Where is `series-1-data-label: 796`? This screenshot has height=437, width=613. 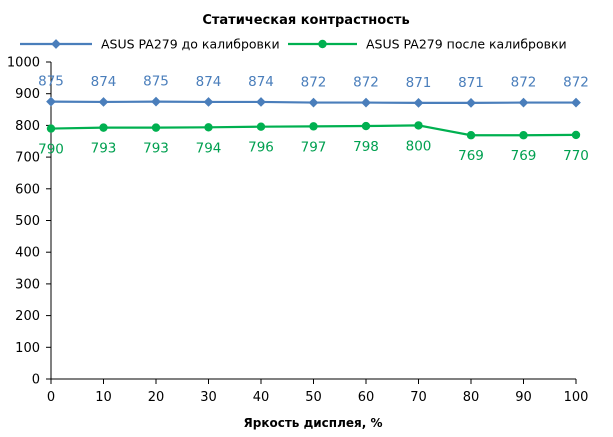 series-1-data-label: 796 is located at coordinates (261, 148).